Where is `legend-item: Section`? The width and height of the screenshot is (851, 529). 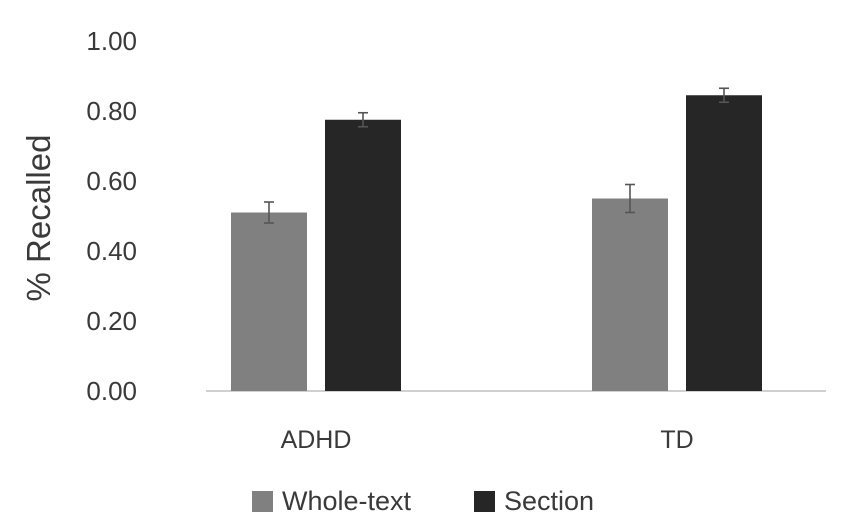
legend-item: Section is located at coordinates (534, 501).